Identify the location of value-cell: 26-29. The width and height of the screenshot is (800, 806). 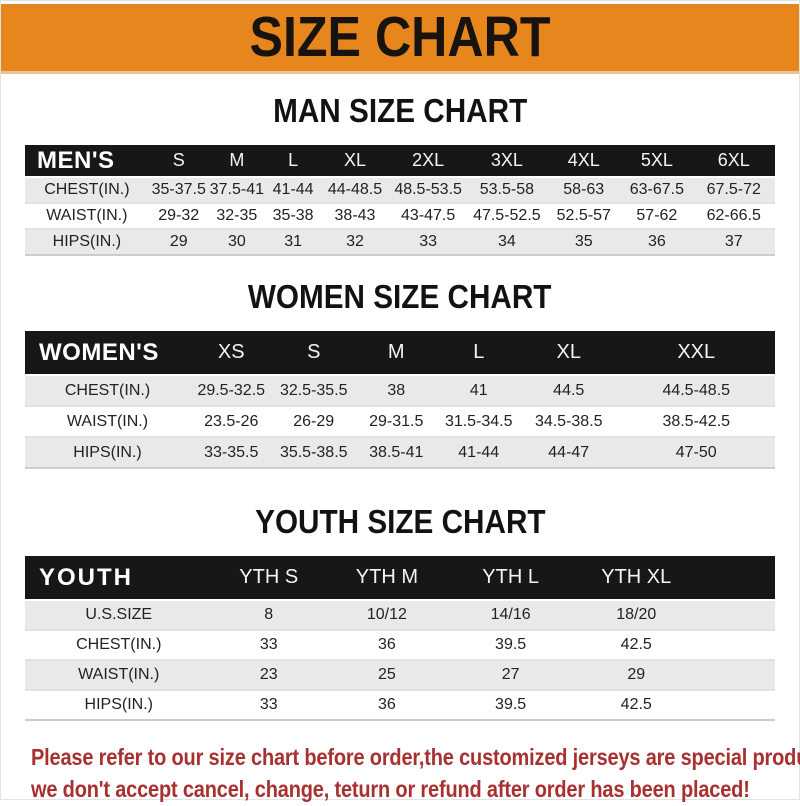
(314, 421).